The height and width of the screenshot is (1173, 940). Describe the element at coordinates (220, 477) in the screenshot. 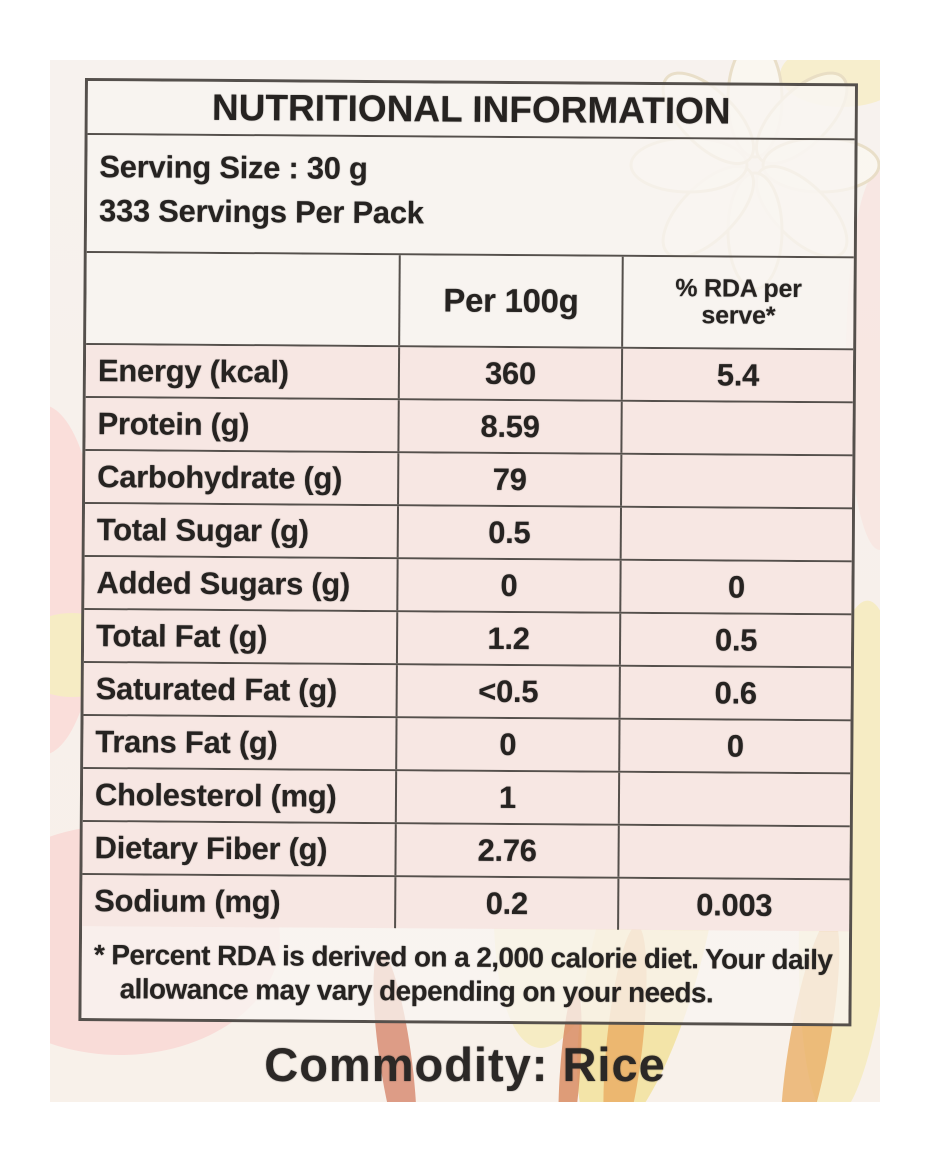

I see `nutrient-name: Carbohydrate (g)` at that location.